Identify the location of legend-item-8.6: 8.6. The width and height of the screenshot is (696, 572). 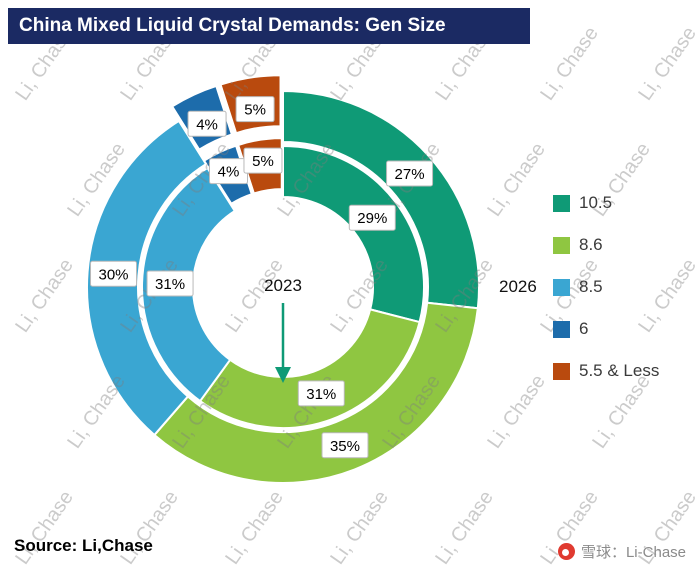
(606, 245).